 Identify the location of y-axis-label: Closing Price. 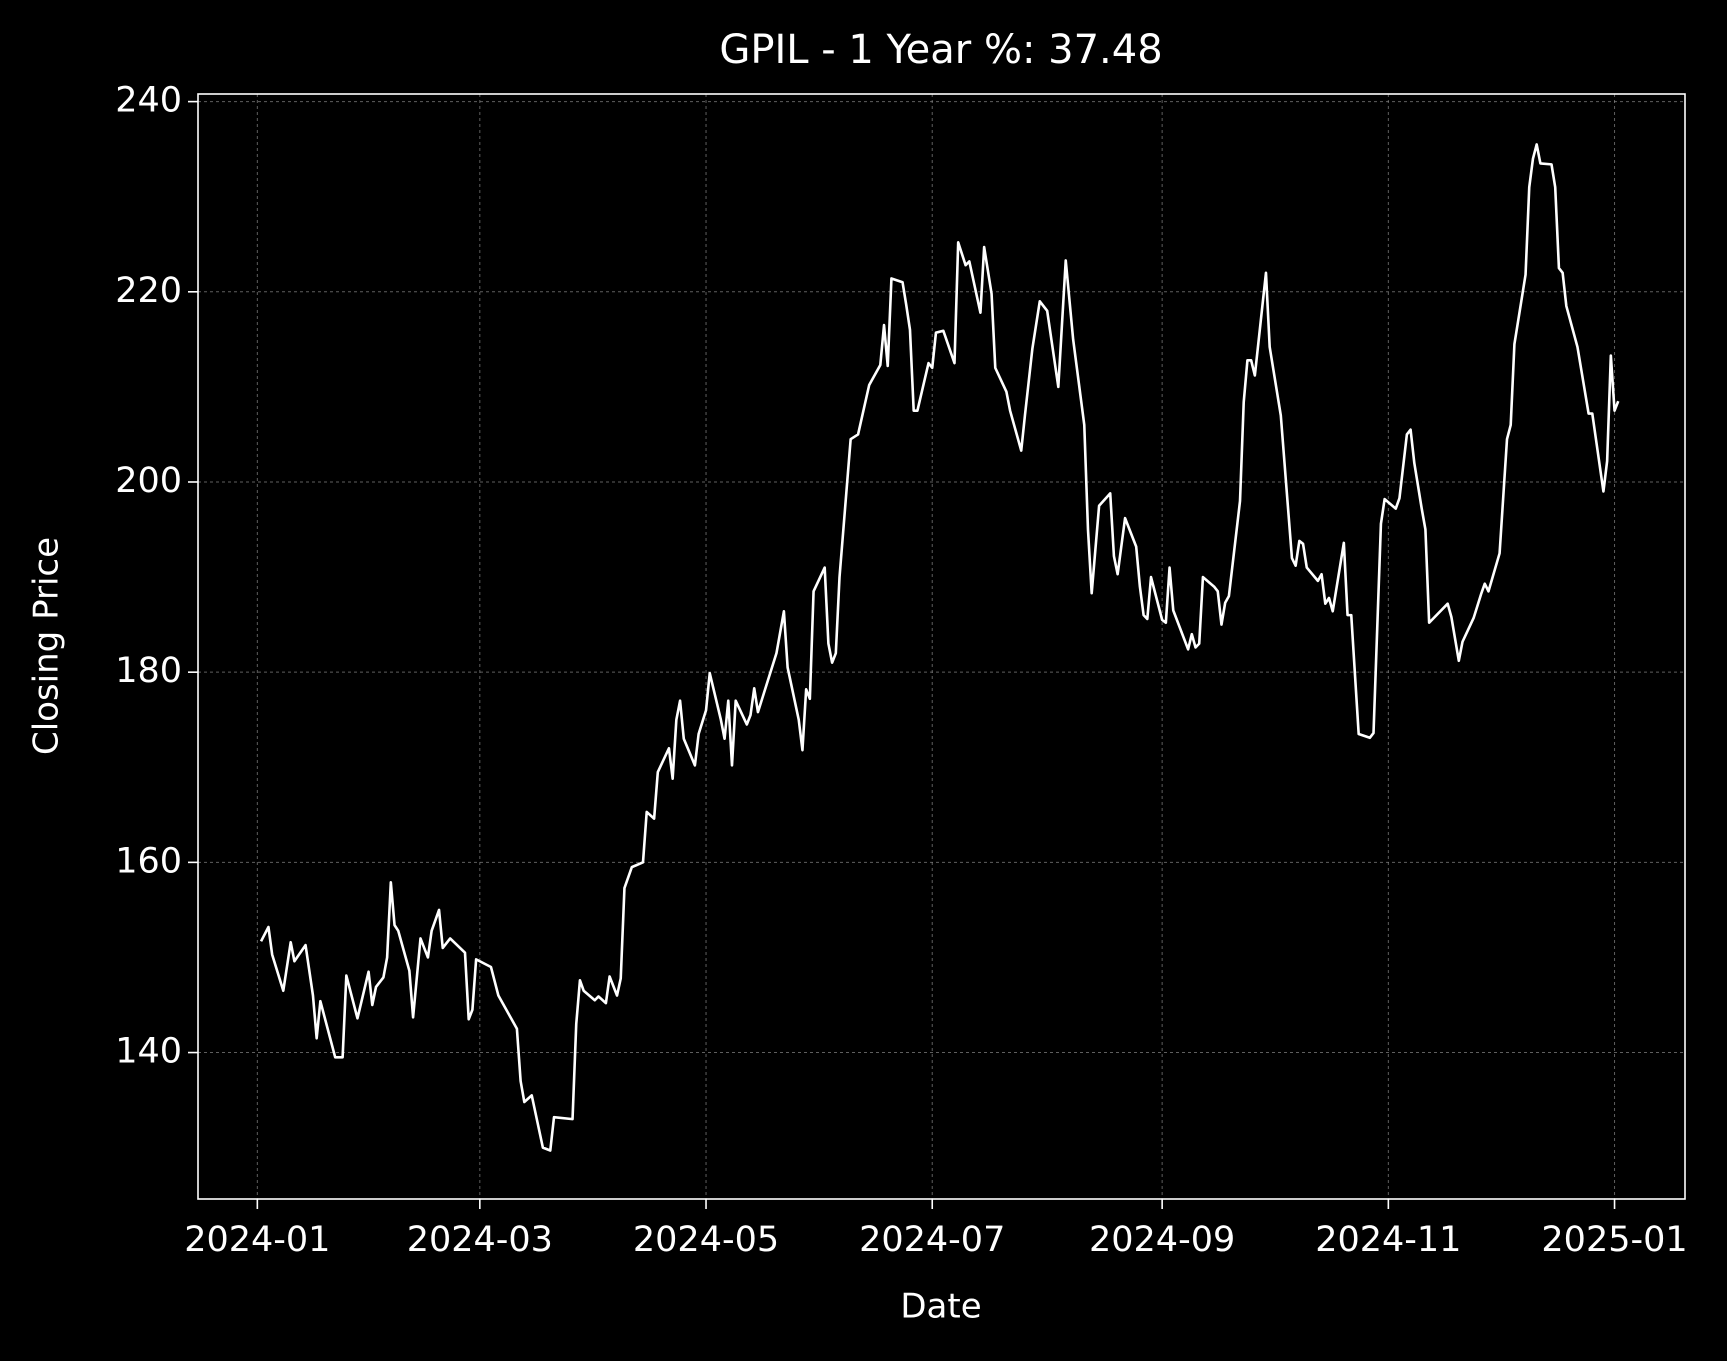
(47, 646).